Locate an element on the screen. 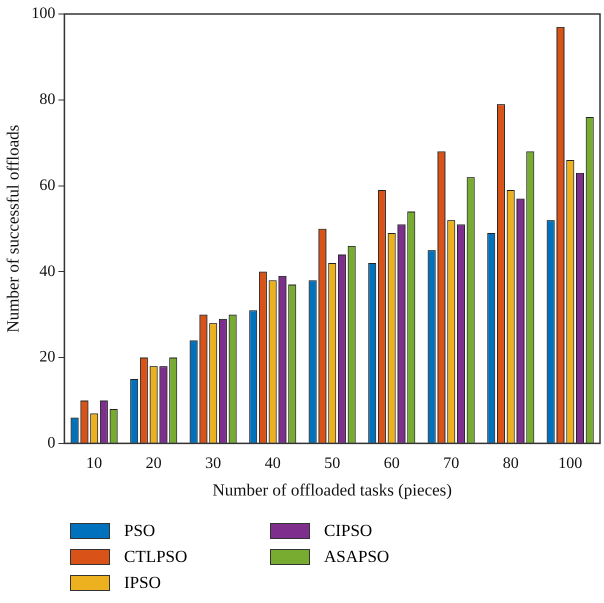 This screenshot has height=603, width=604. legend-label: CTLPSO is located at coordinates (156, 557).